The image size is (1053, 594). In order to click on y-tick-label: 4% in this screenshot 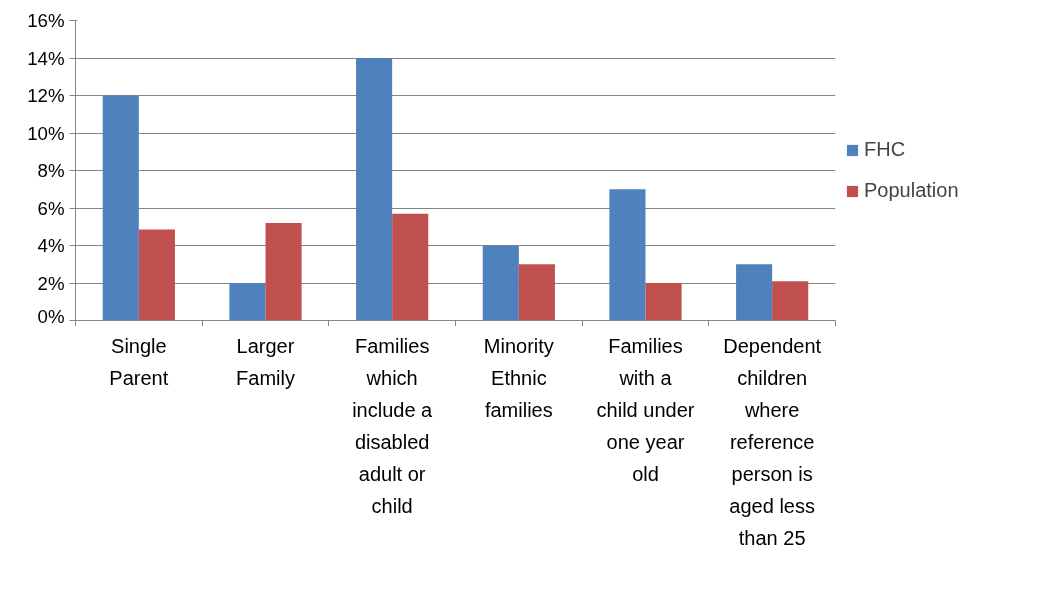, I will do `click(51, 245)`.